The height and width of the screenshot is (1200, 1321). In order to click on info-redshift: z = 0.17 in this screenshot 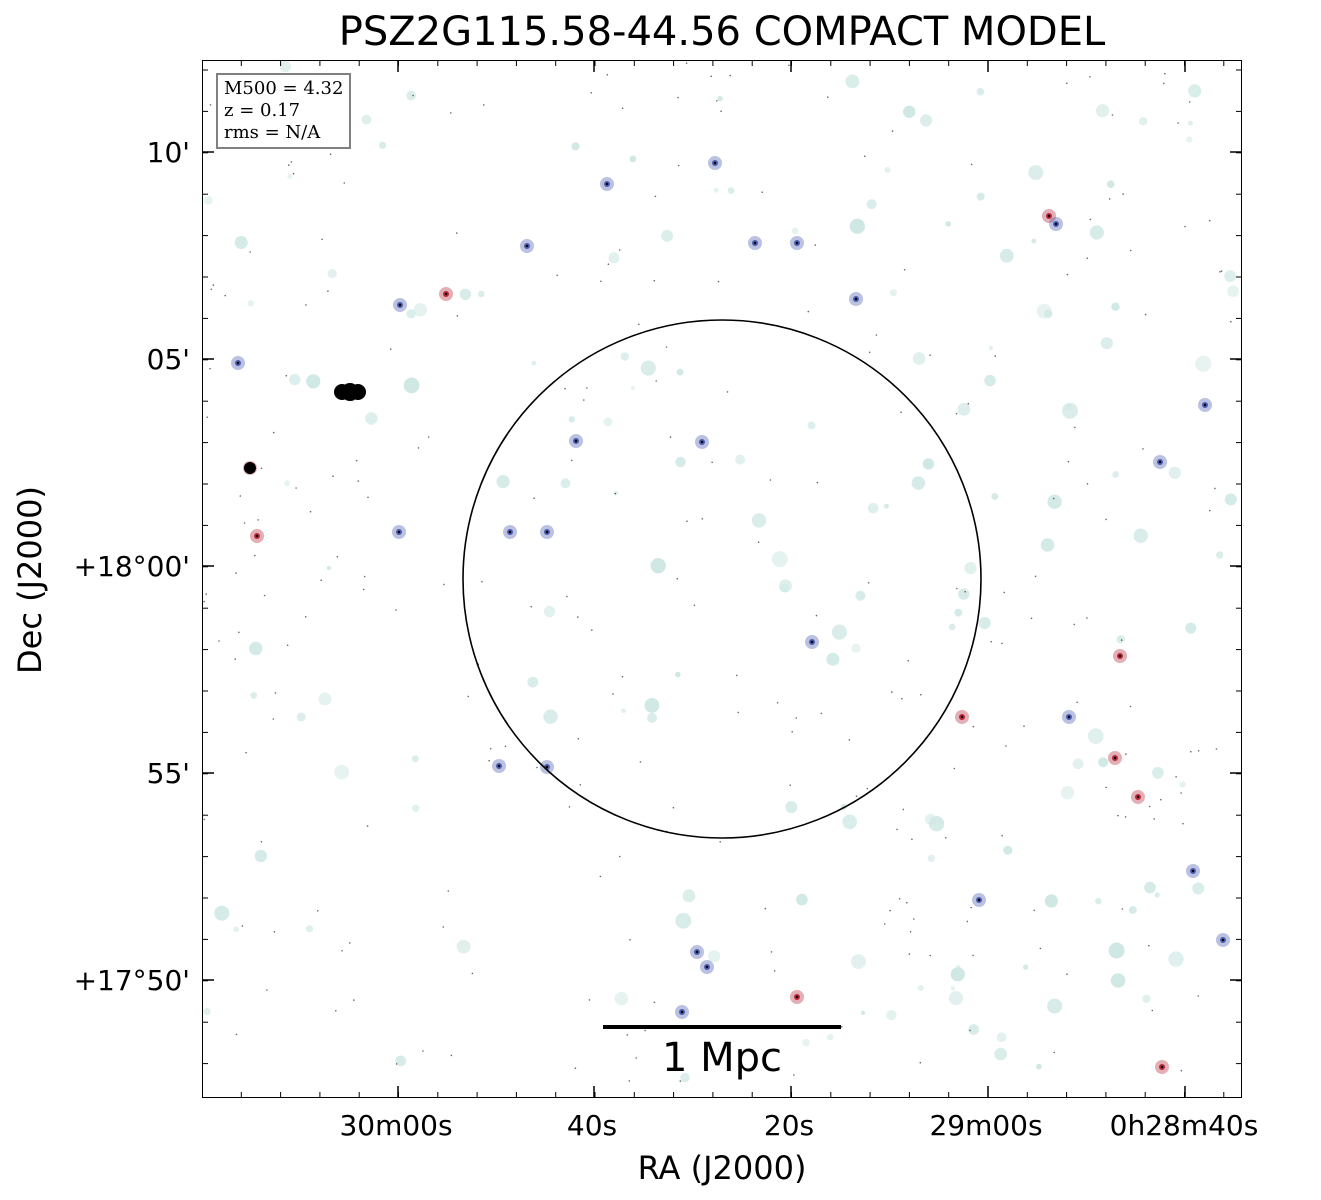, I will do `click(262, 110)`.